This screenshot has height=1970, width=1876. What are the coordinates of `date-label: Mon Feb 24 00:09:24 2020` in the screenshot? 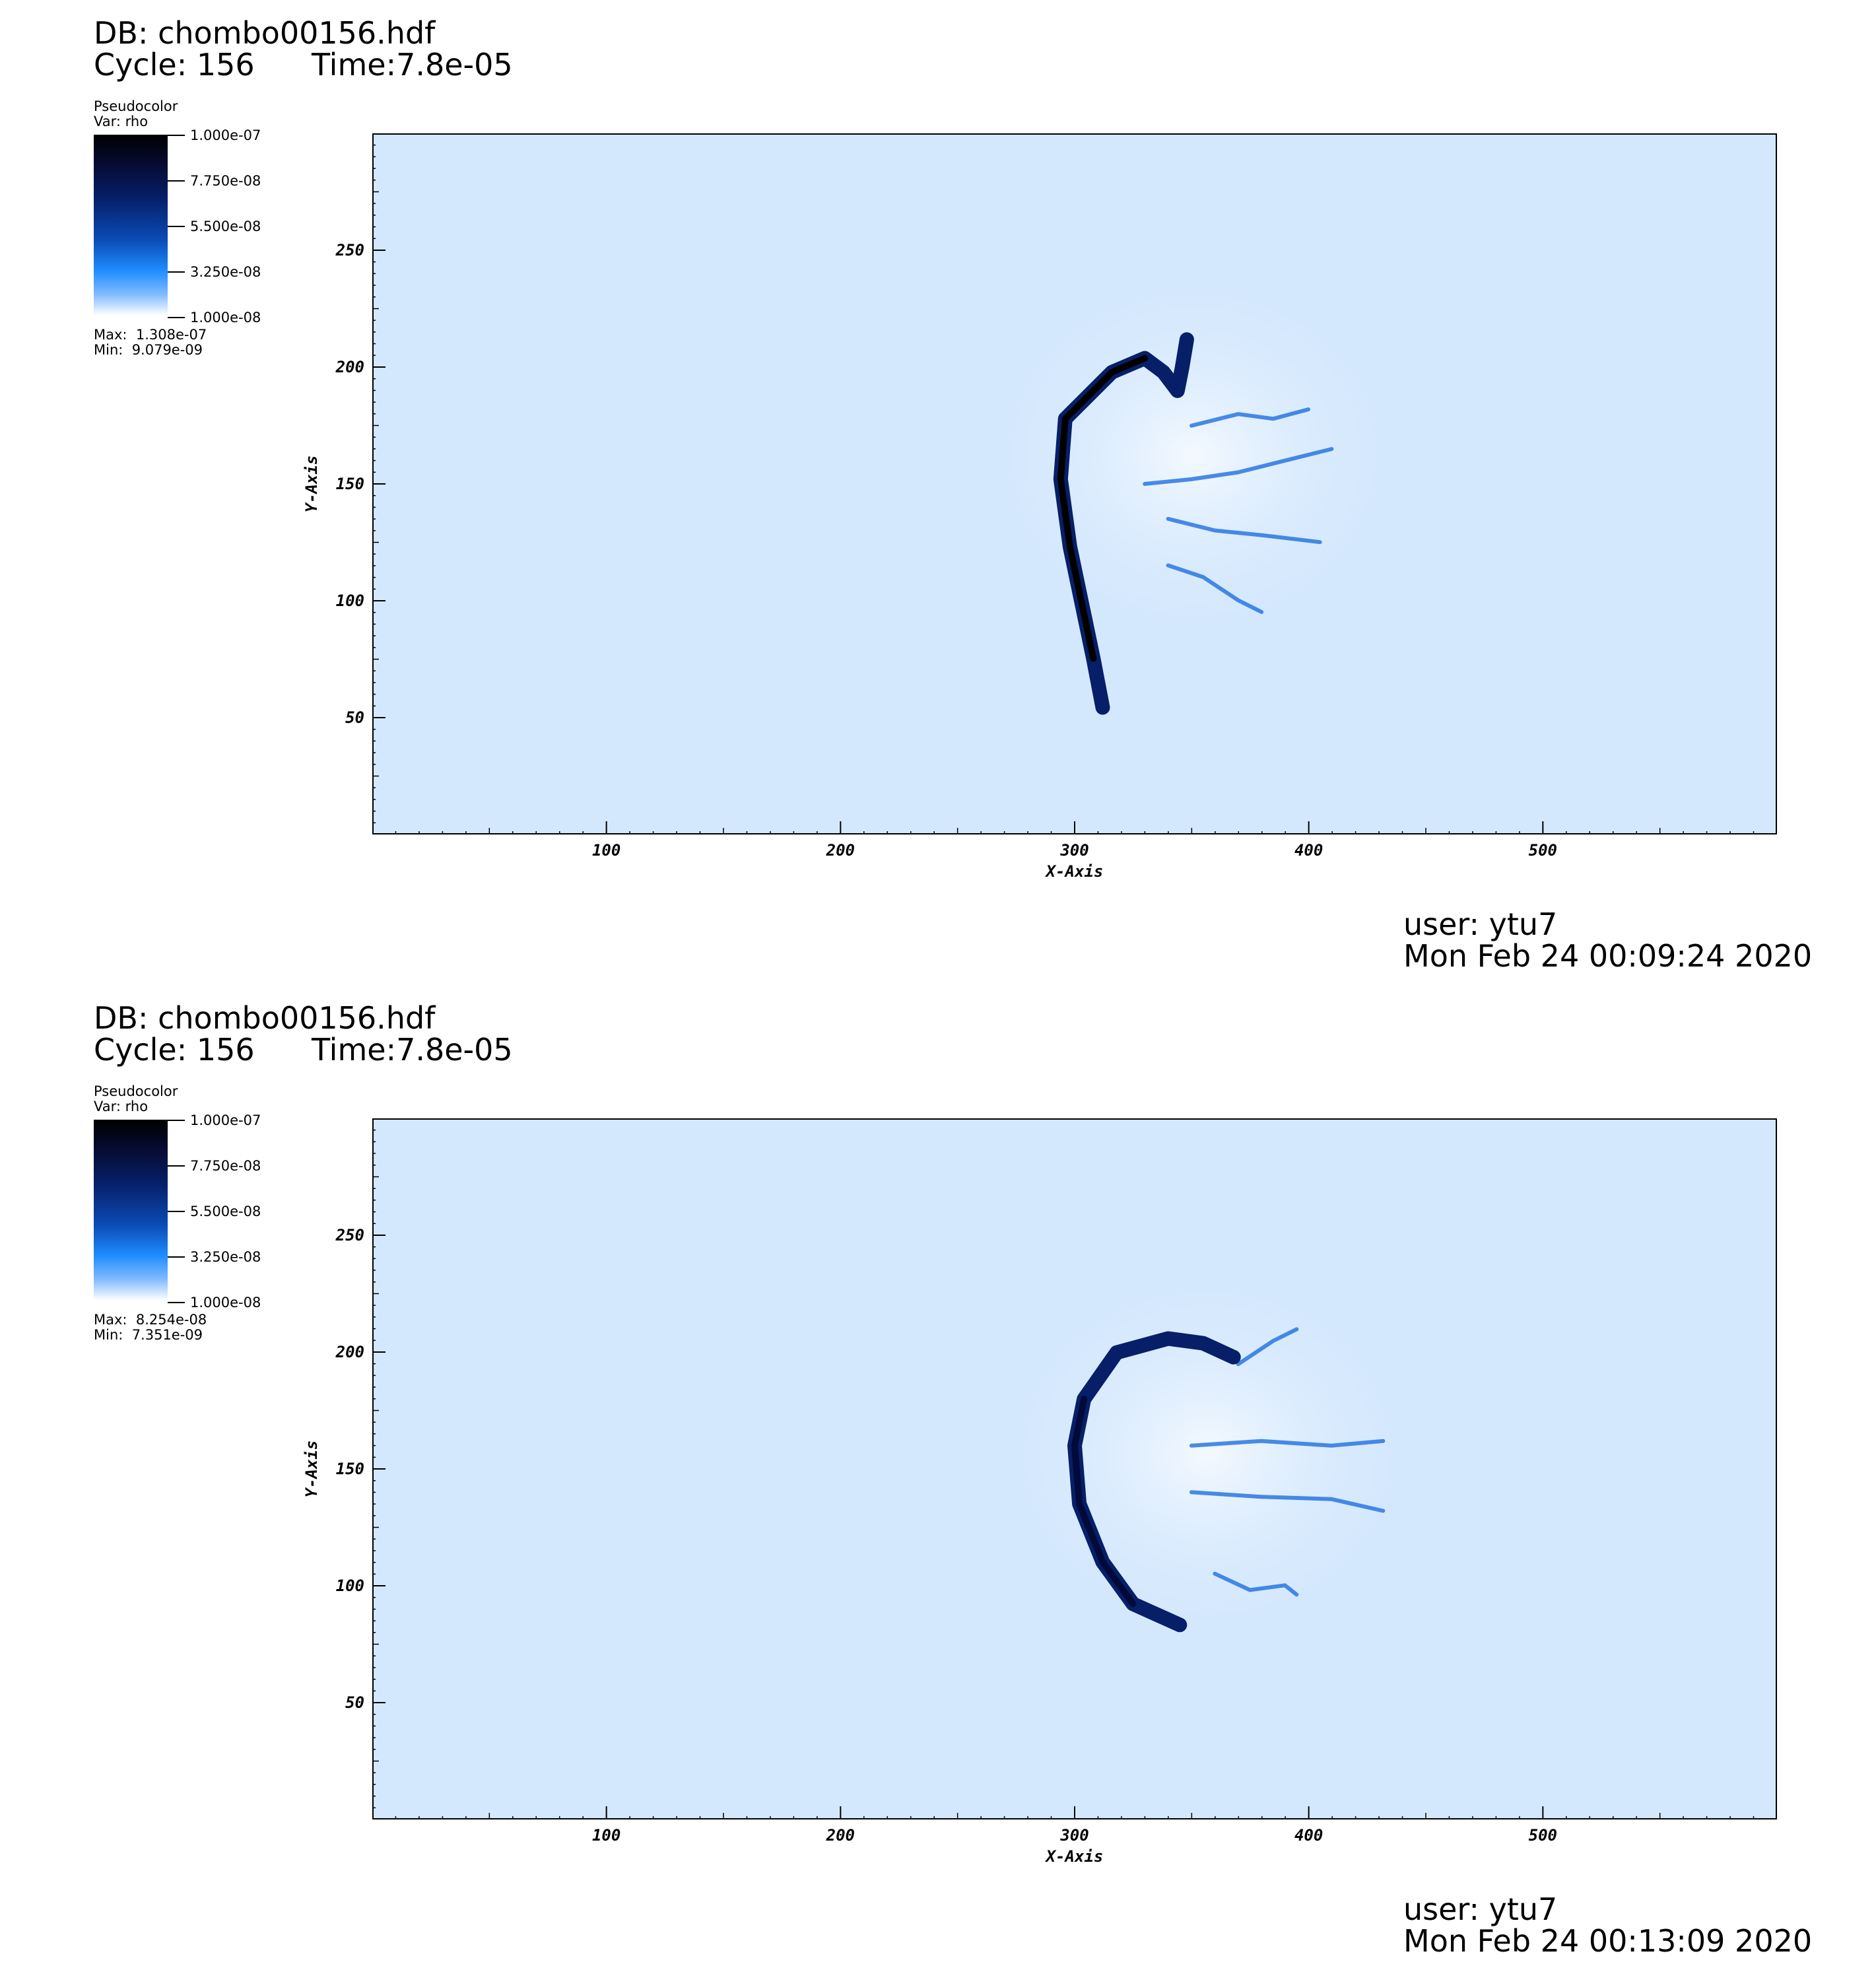 It's located at (1608, 956).